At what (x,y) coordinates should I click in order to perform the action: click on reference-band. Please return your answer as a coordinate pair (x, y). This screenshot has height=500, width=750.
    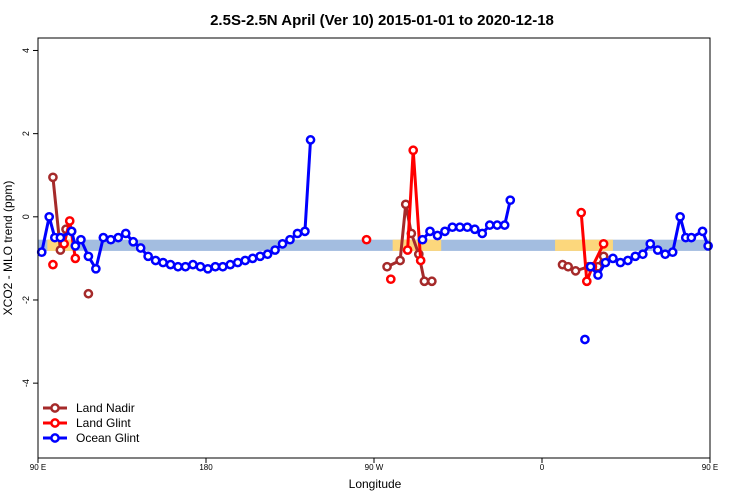
    Looking at the image, I should click on (374, 245).